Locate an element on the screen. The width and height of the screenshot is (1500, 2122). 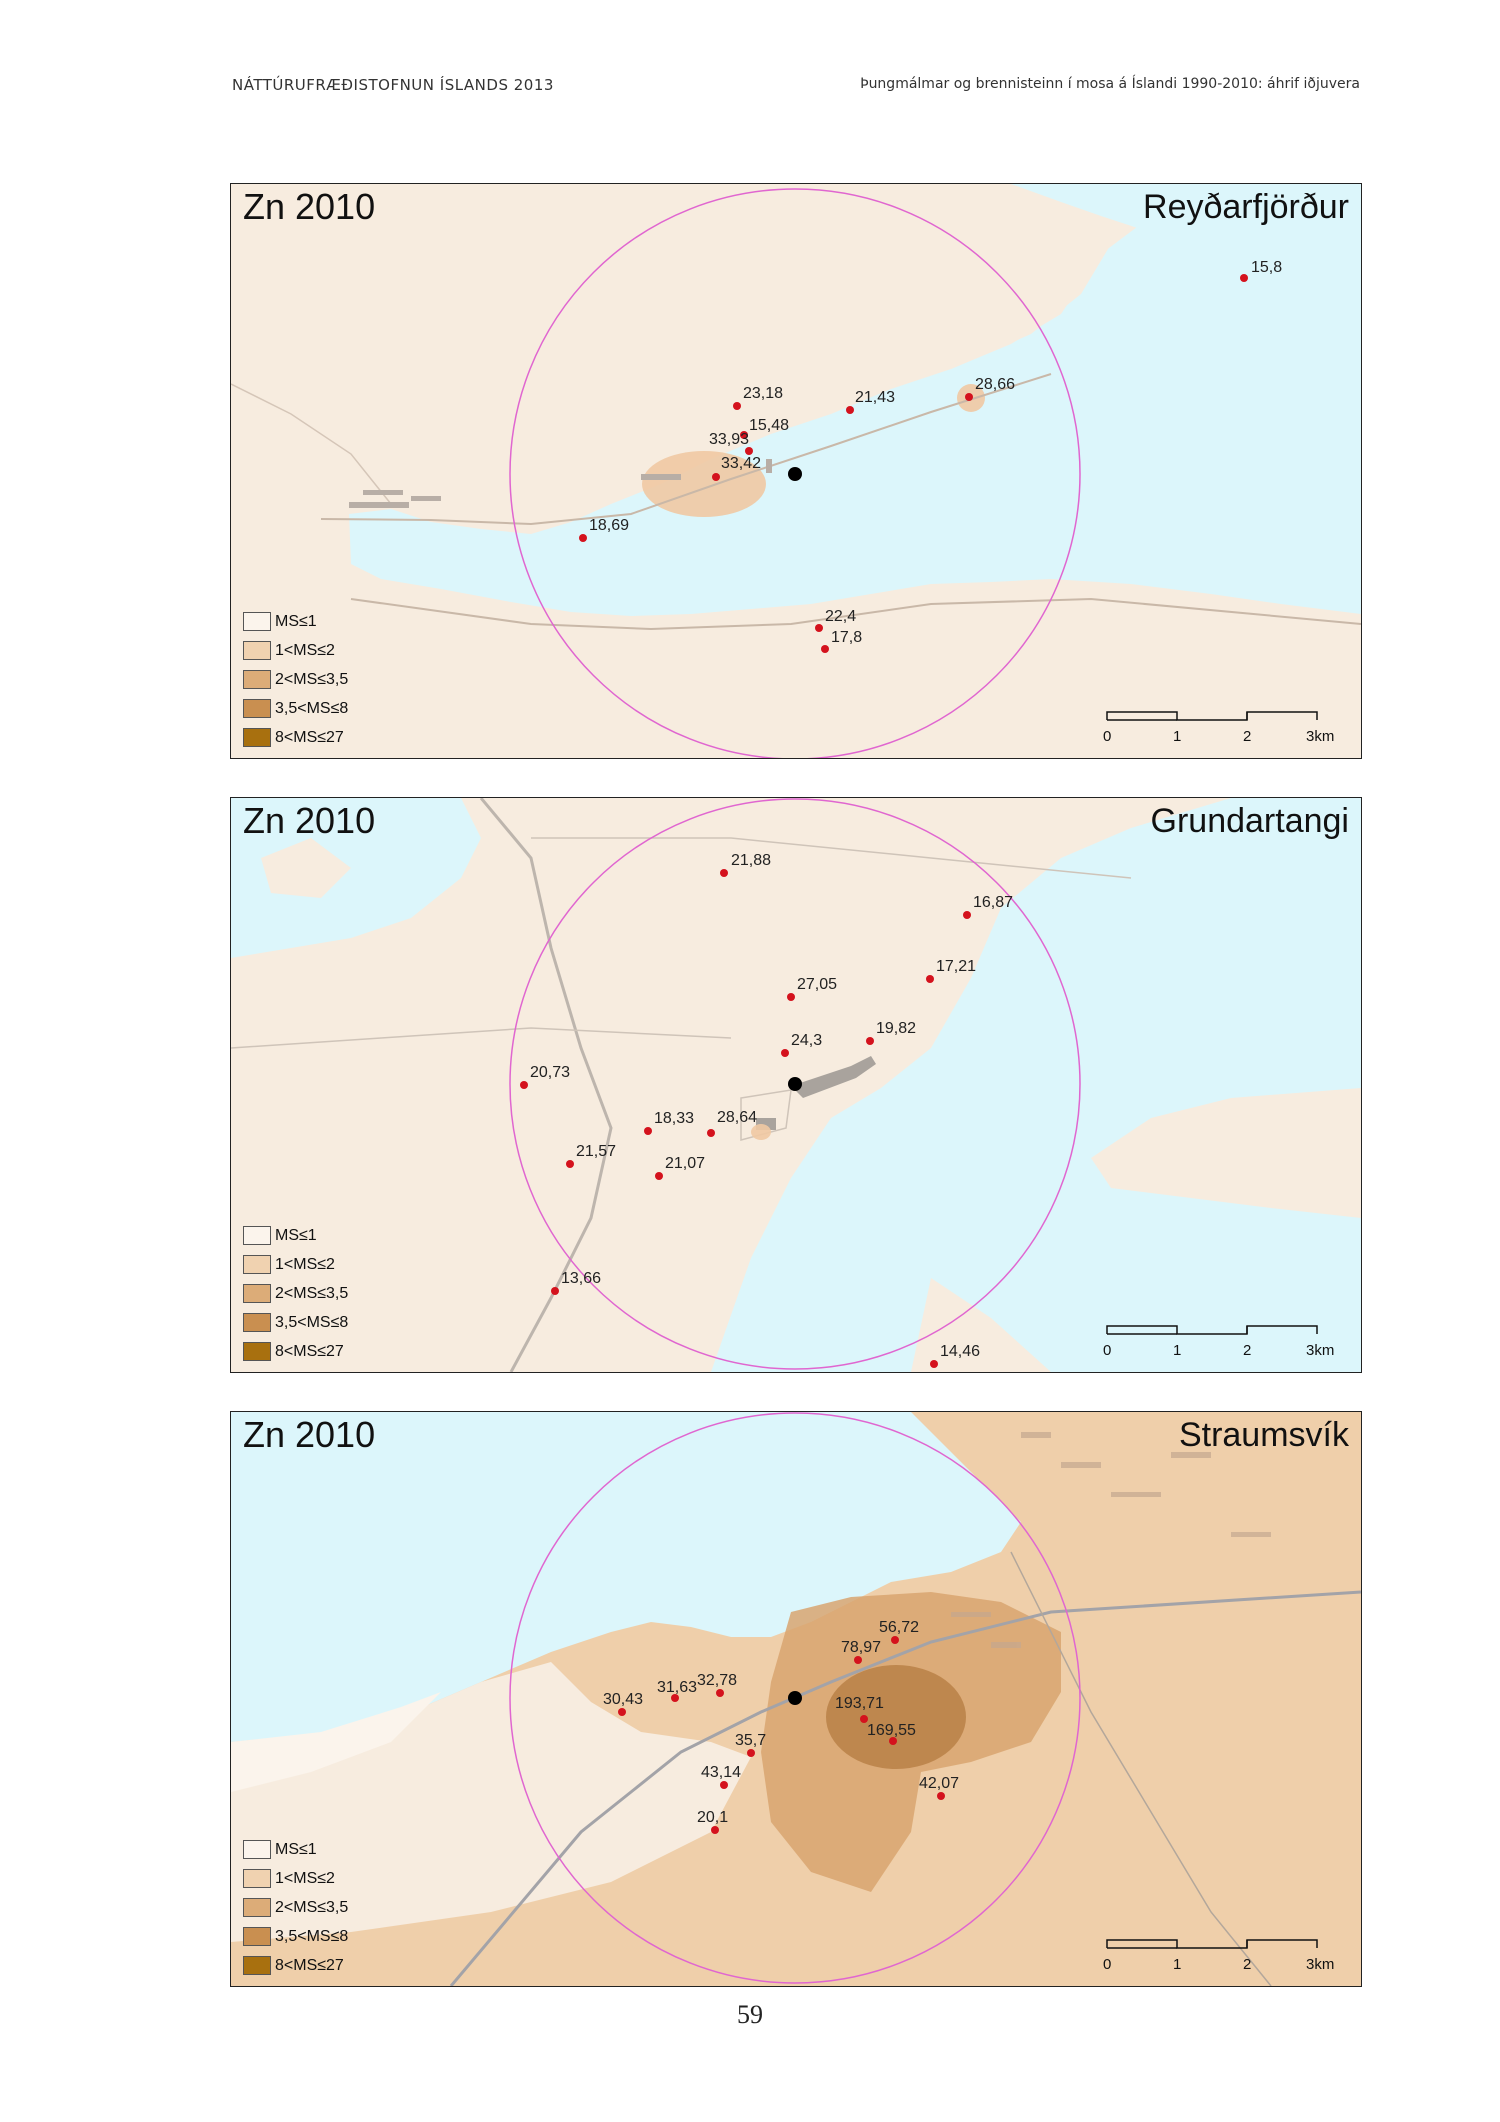
point-label: 78,97 is located at coordinates (861, 1647).